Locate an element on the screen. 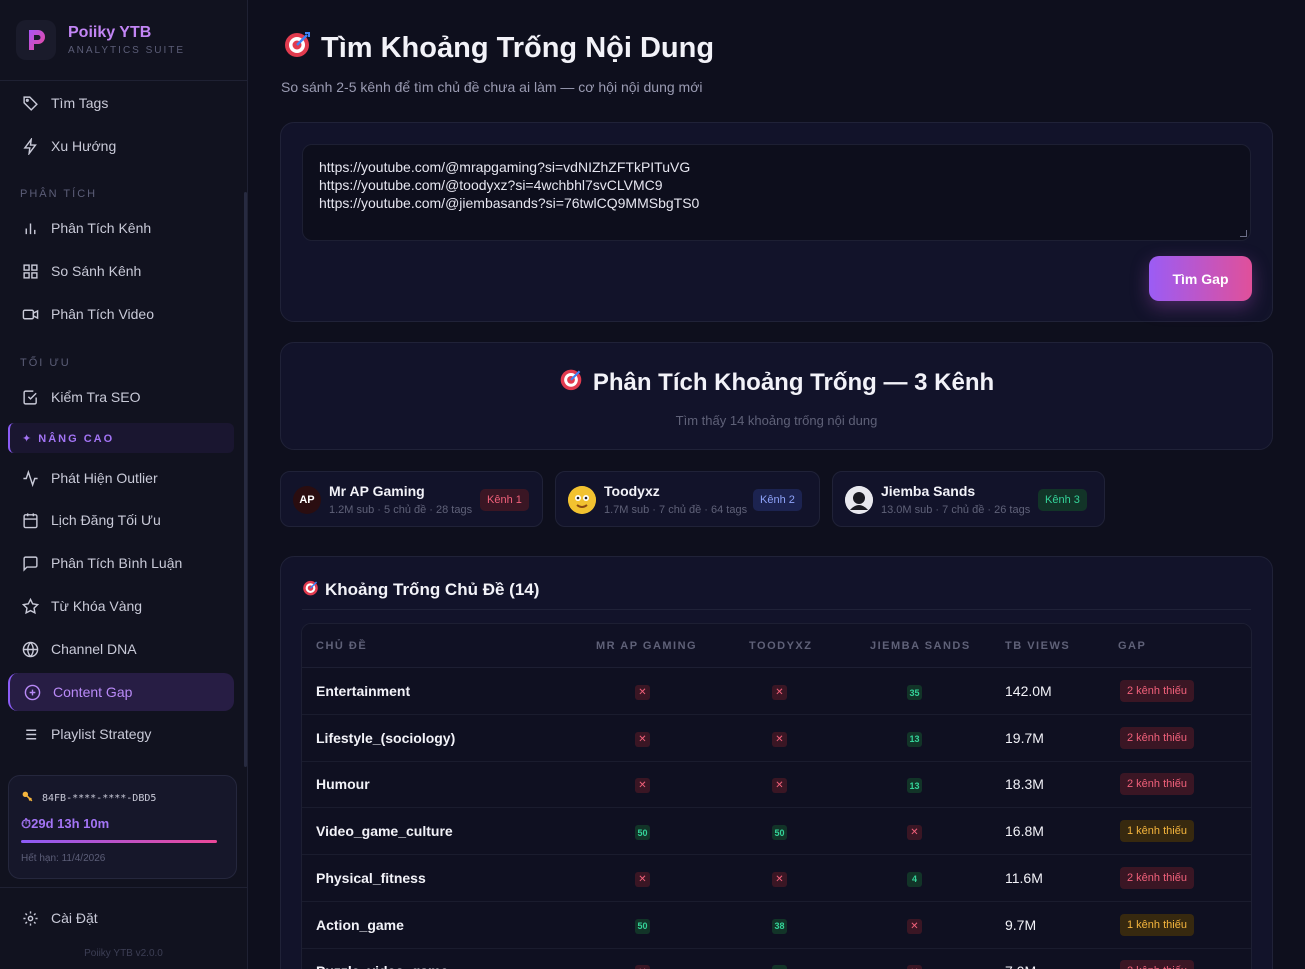 Image resolution: width=1305 pixels, height=969 pixels. sidebar-item-xu-huong: Xu Hướng is located at coordinates (121, 146).